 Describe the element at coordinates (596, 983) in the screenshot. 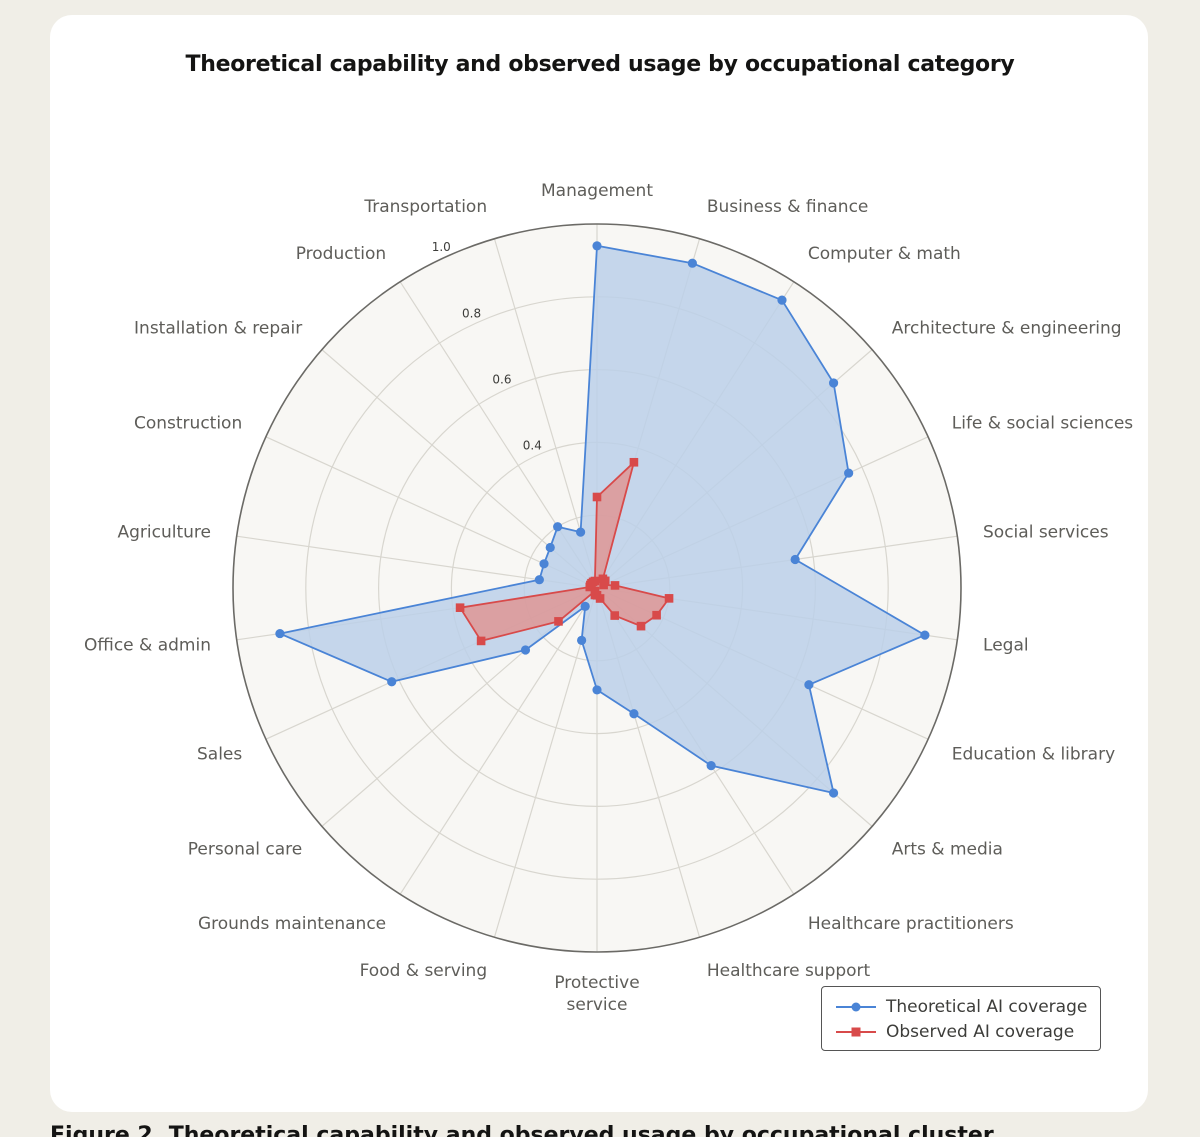

I see `category-label: Protective` at that location.